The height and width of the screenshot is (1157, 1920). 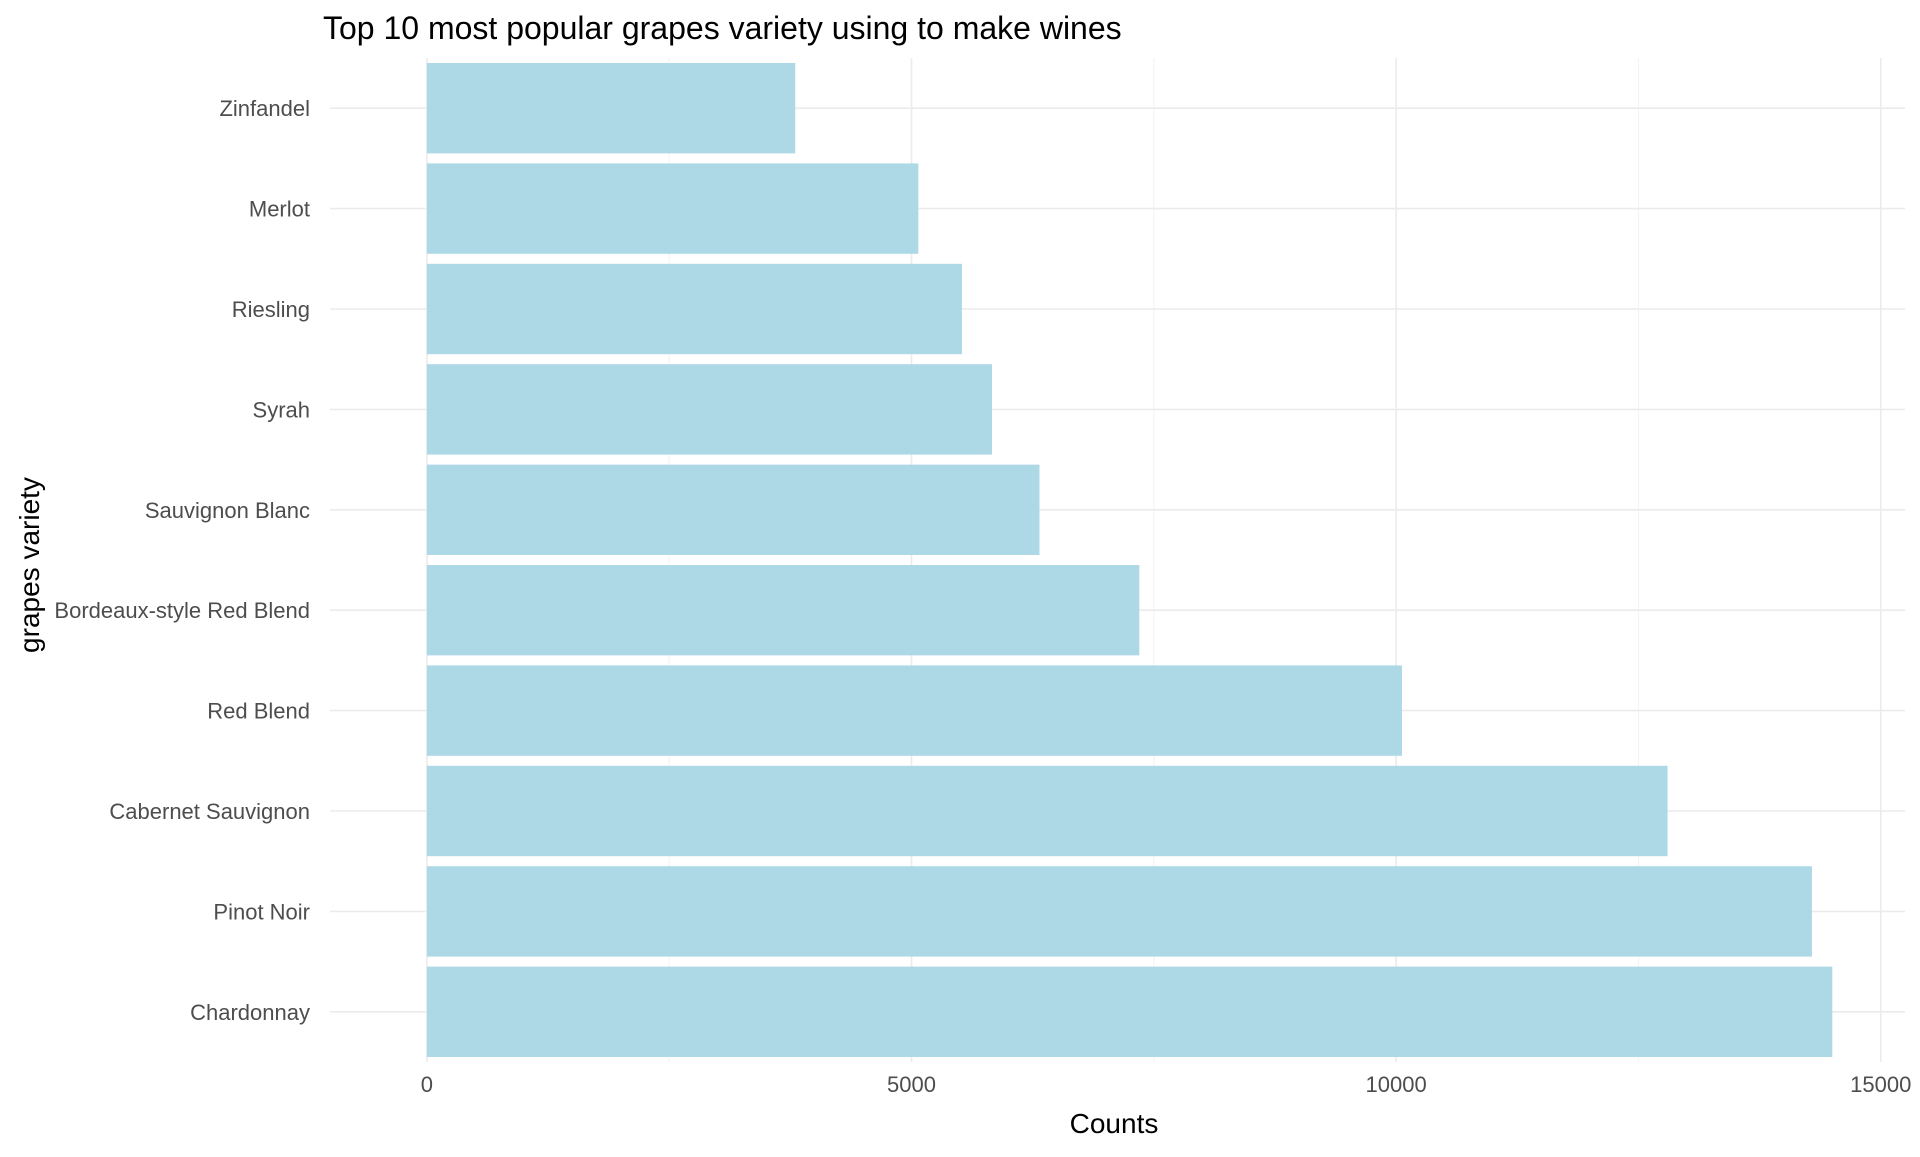 What do you see at coordinates (911, 1084) in the screenshot?
I see `x-tick-label: 5000` at bounding box center [911, 1084].